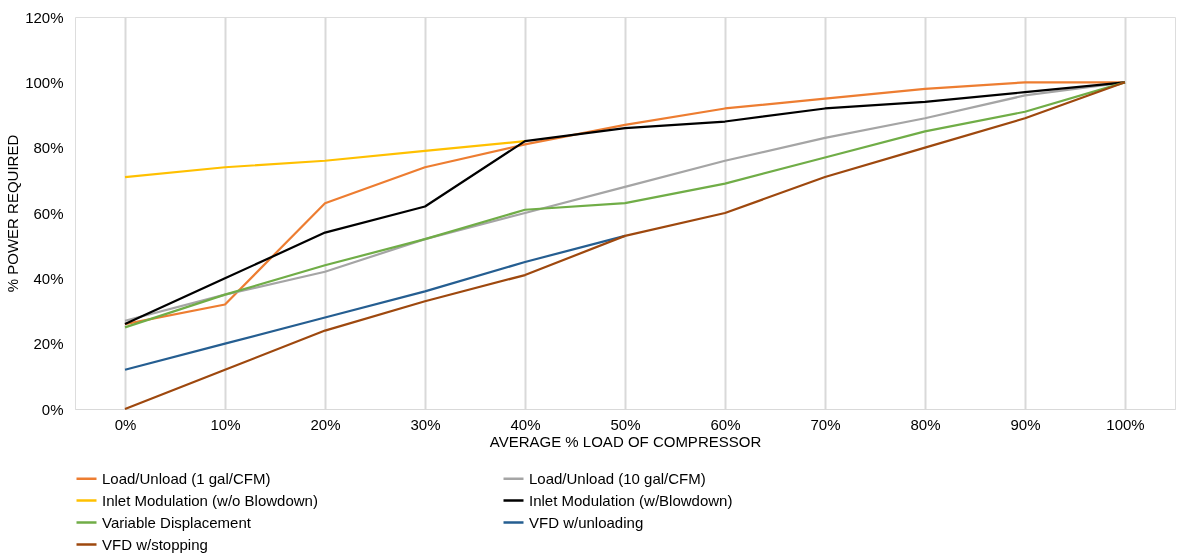 This screenshot has width=1195, height=558. Describe the element at coordinates (725, 424) in the screenshot. I see `x-tick-label: 60%` at that location.